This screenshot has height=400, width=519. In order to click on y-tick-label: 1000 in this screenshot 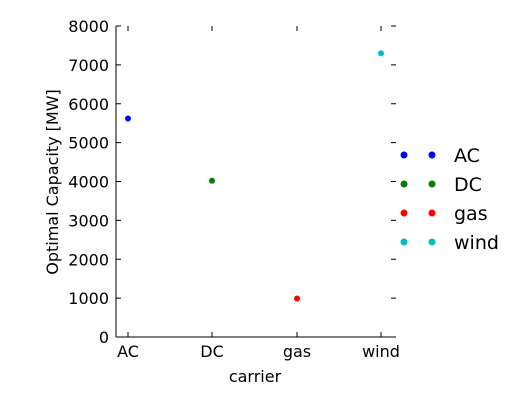, I will do `click(88, 298)`.